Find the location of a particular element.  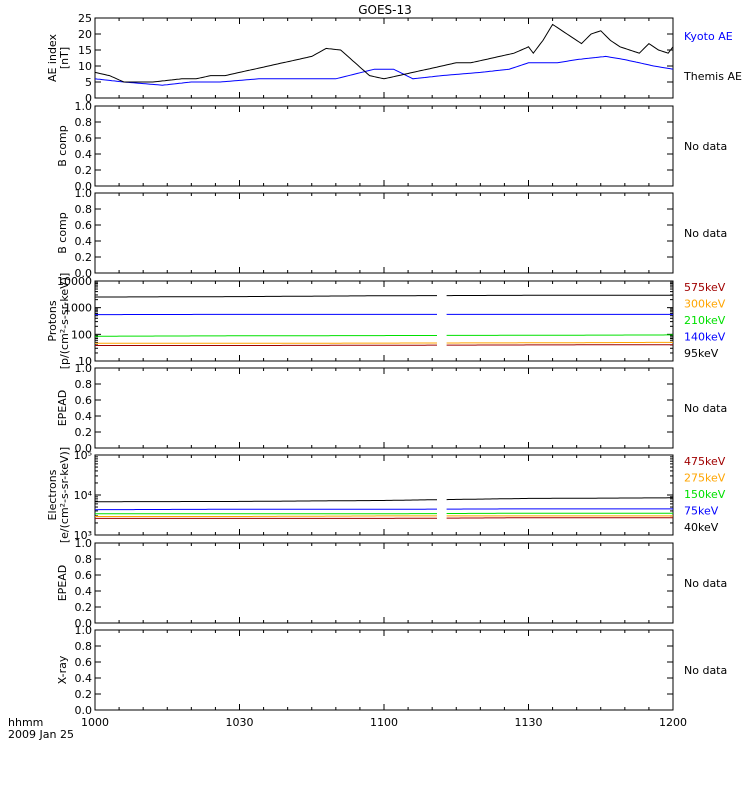

y-tick-label: 20 is located at coordinates (85, 34).